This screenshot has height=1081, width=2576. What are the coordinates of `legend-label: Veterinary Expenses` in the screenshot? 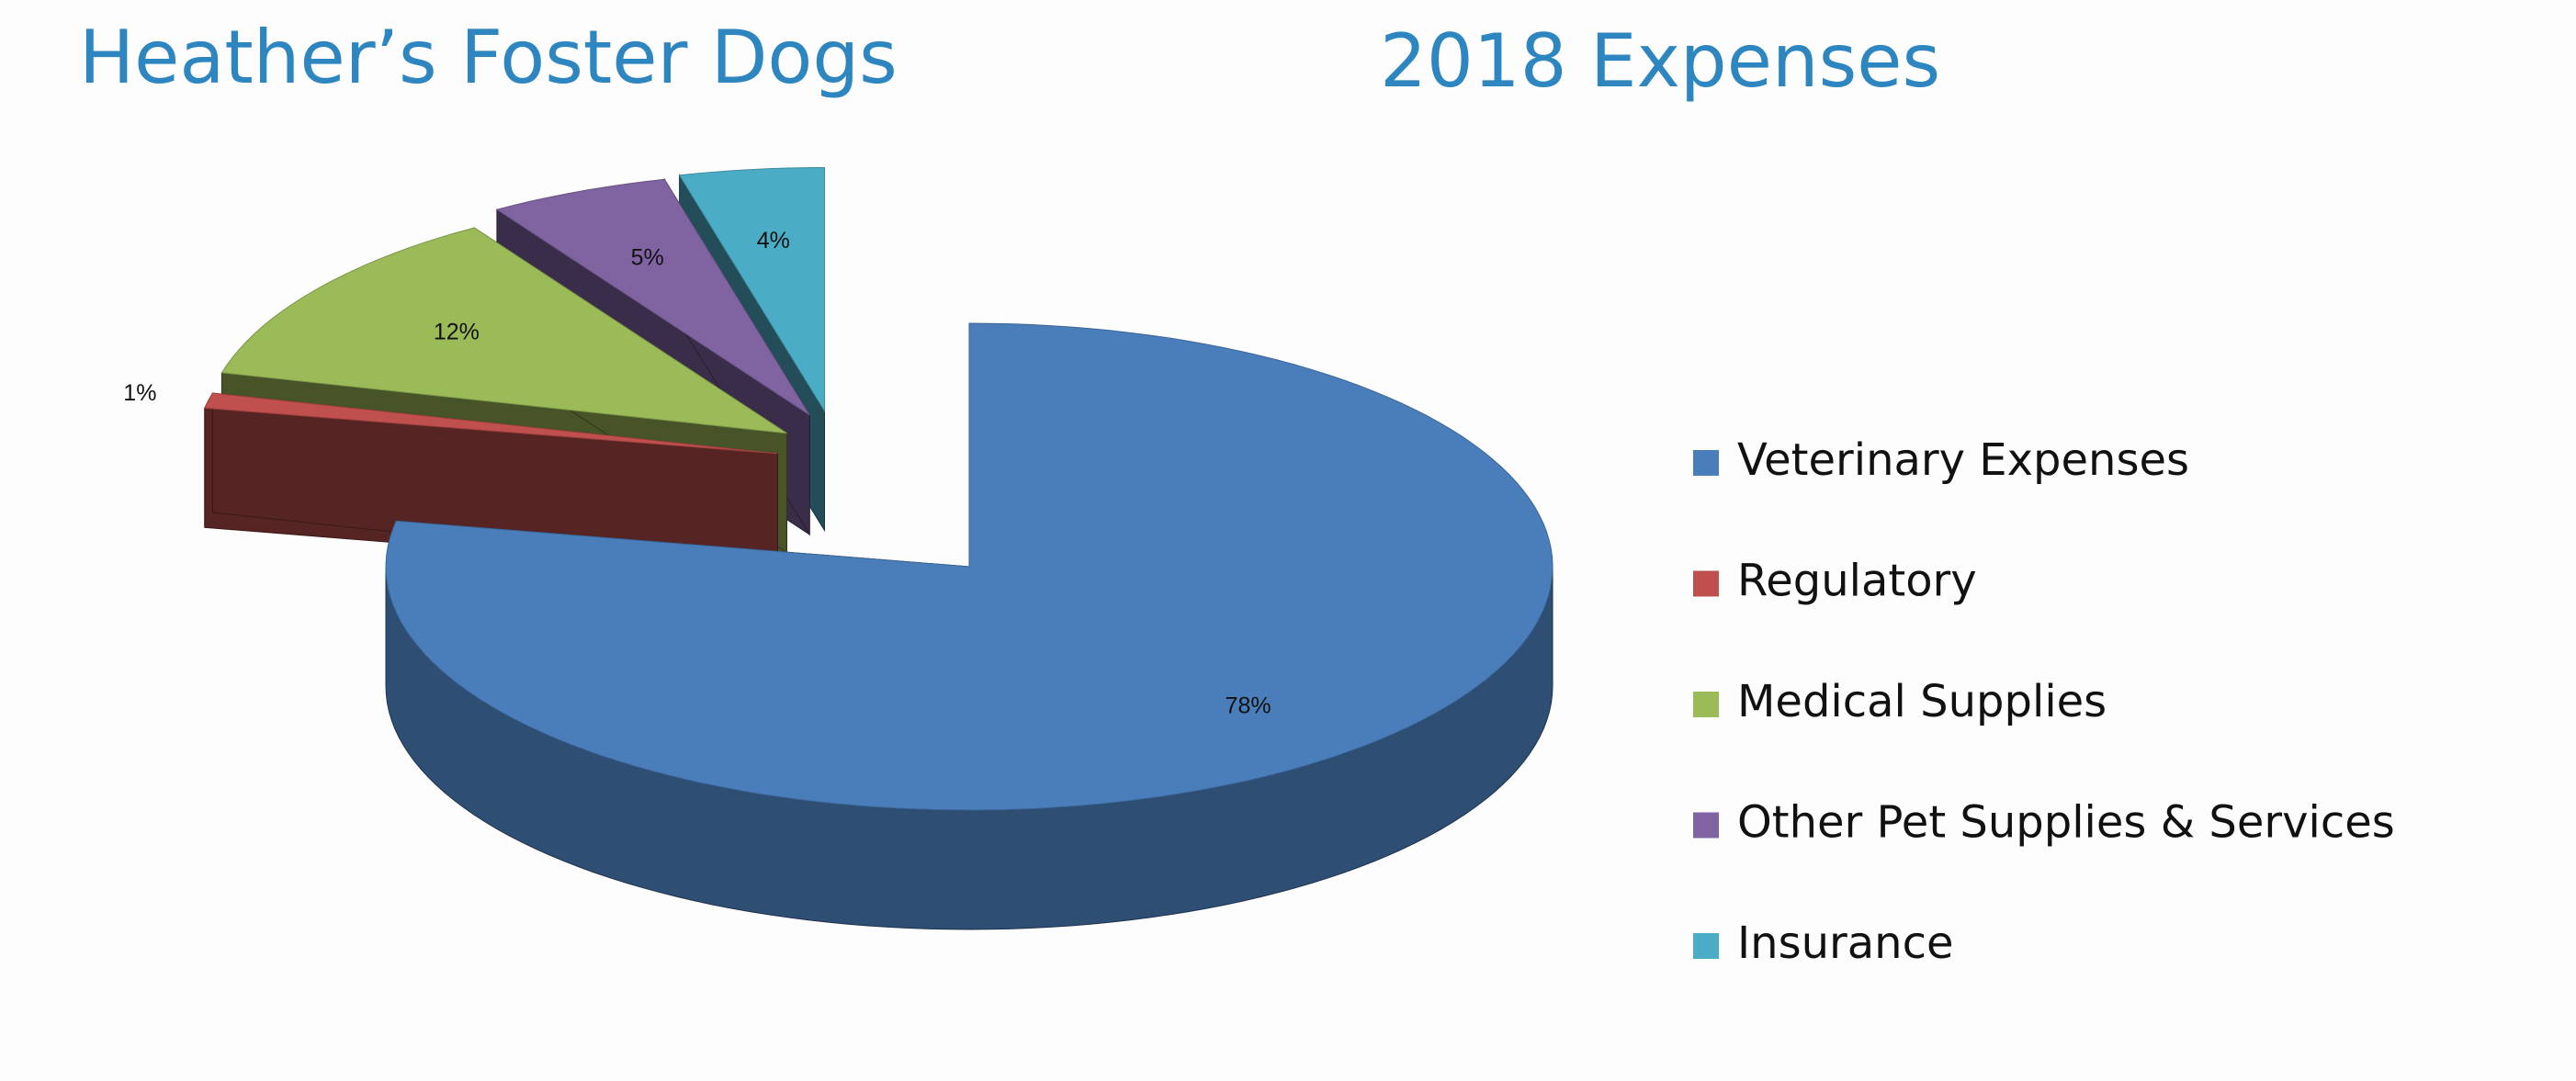 It's located at (1963, 460).